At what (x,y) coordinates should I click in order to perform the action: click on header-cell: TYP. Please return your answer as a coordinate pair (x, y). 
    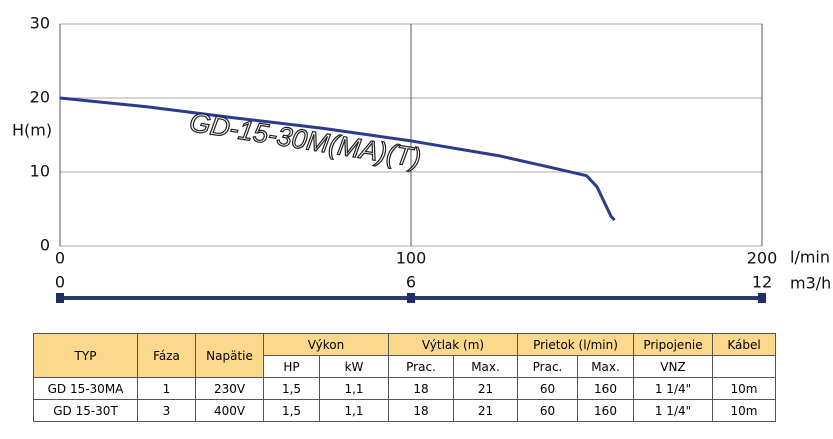
    Looking at the image, I should click on (85, 355).